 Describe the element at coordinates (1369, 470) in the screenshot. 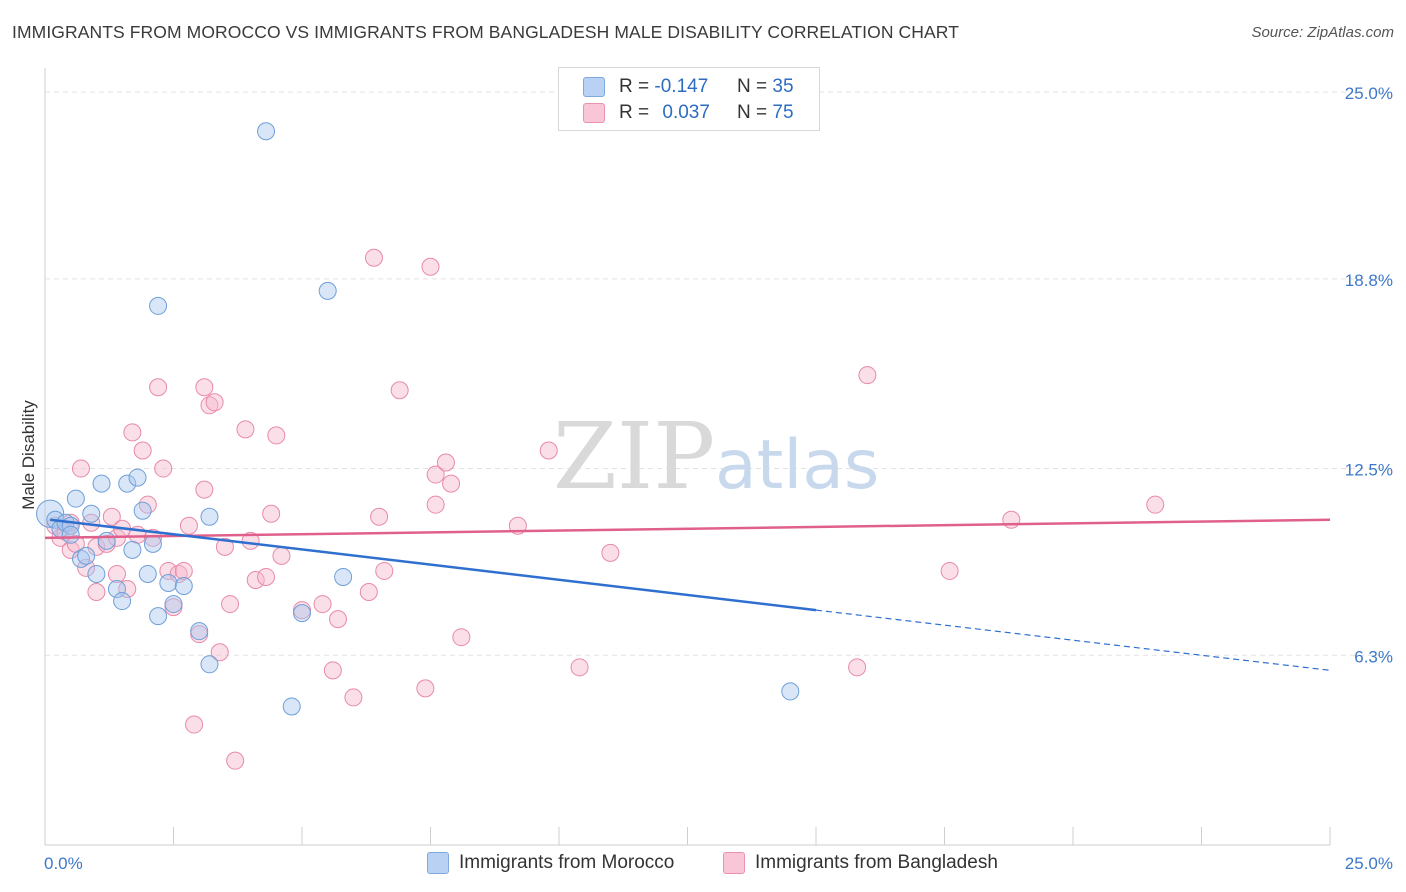

I see `y-tick-label: 12.5%` at that location.